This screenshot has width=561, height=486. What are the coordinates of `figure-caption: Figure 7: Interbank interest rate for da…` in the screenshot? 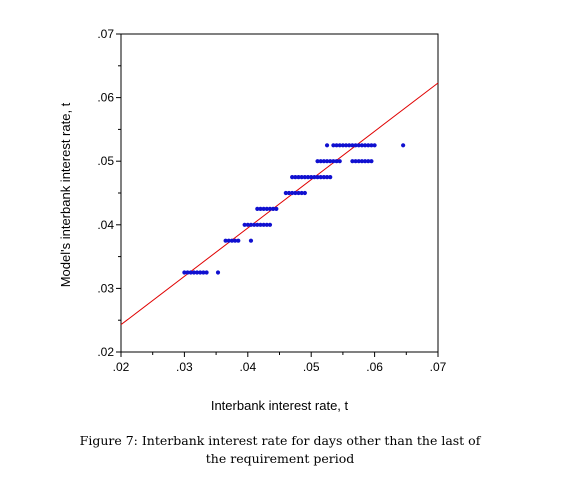 It's located at (280, 450).